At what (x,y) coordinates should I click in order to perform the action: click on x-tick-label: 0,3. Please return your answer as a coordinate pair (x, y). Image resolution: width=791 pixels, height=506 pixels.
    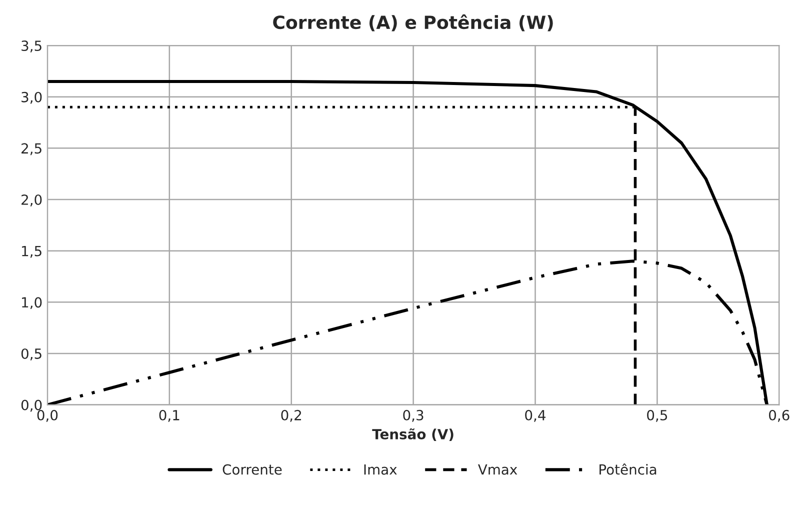
    Looking at the image, I should click on (413, 416).